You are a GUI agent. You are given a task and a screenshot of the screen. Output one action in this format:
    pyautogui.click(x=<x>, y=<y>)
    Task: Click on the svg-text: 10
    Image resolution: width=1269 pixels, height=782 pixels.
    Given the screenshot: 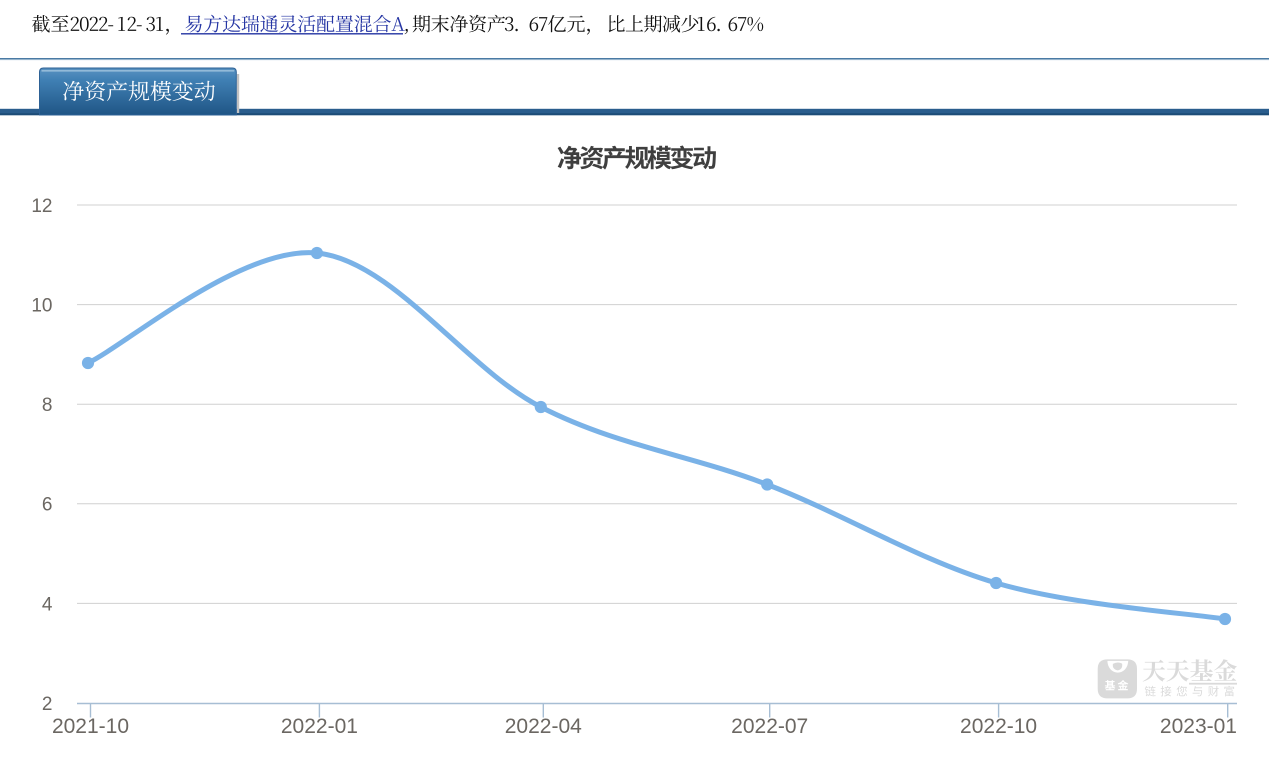 What is the action you would take?
    pyautogui.click(x=41, y=306)
    